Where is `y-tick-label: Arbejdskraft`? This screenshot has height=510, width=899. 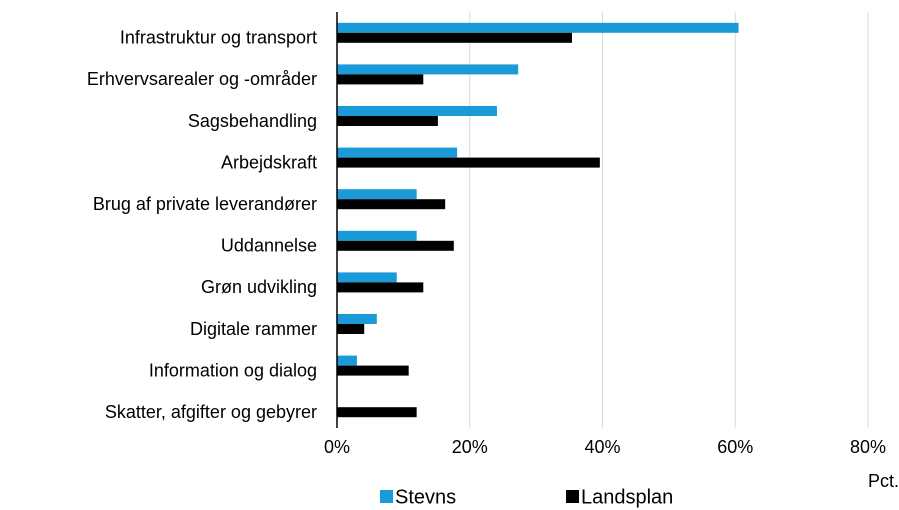
y-tick-label: Arbejdskraft is located at coordinates (269, 162).